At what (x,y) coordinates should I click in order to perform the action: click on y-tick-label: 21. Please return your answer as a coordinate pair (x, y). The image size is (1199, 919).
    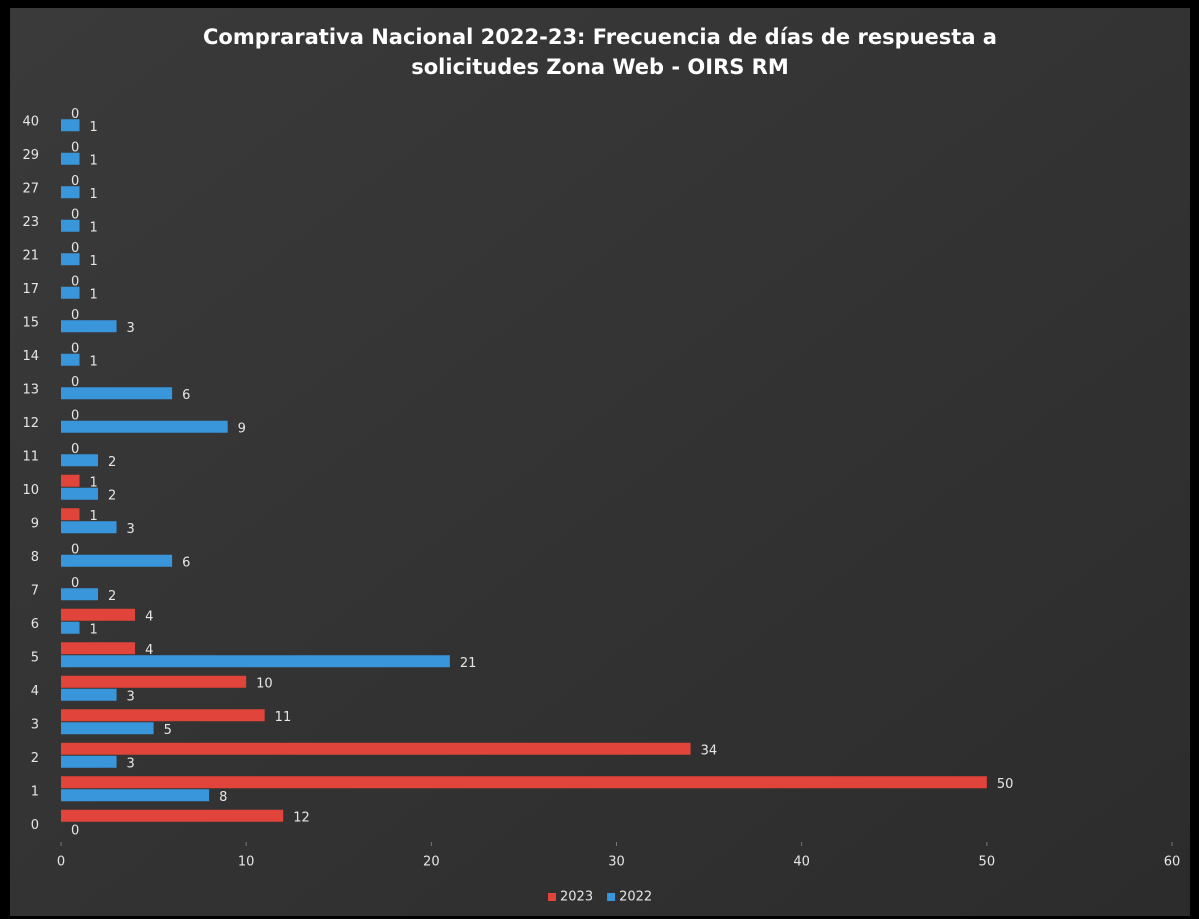
    Looking at the image, I should click on (30, 255).